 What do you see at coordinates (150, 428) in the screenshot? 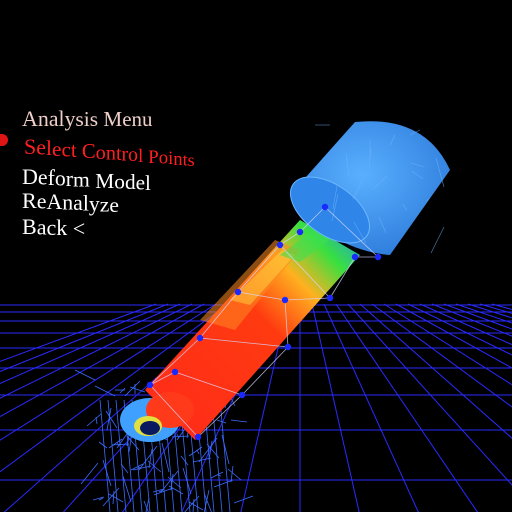
I see `joint-hole` at bounding box center [150, 428].